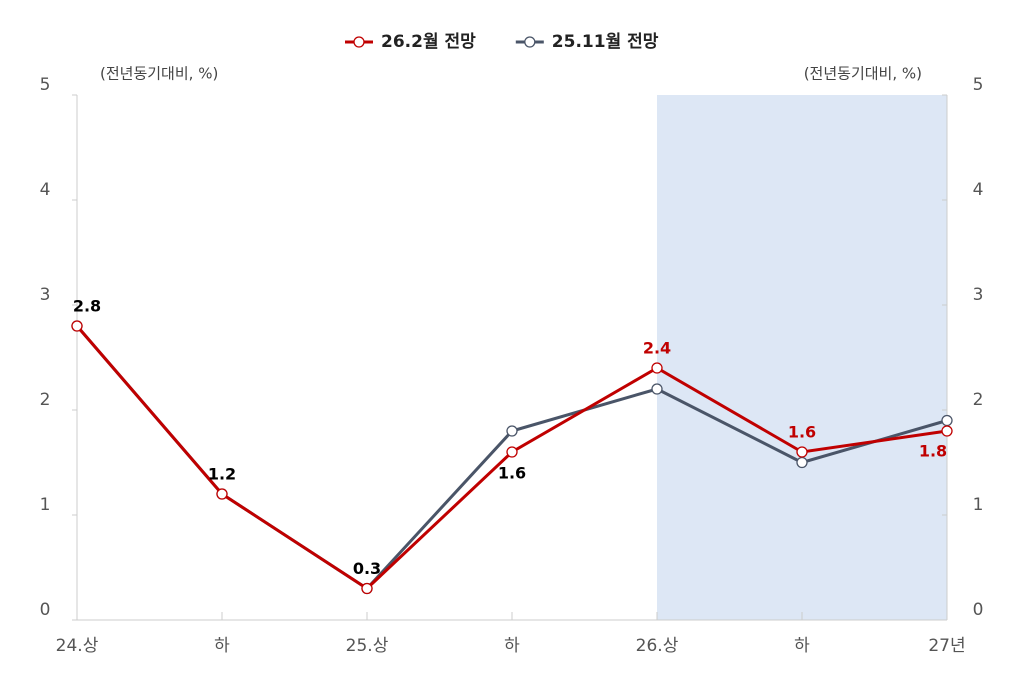  I want to click on value-label: 2.8, so click(87, 306).